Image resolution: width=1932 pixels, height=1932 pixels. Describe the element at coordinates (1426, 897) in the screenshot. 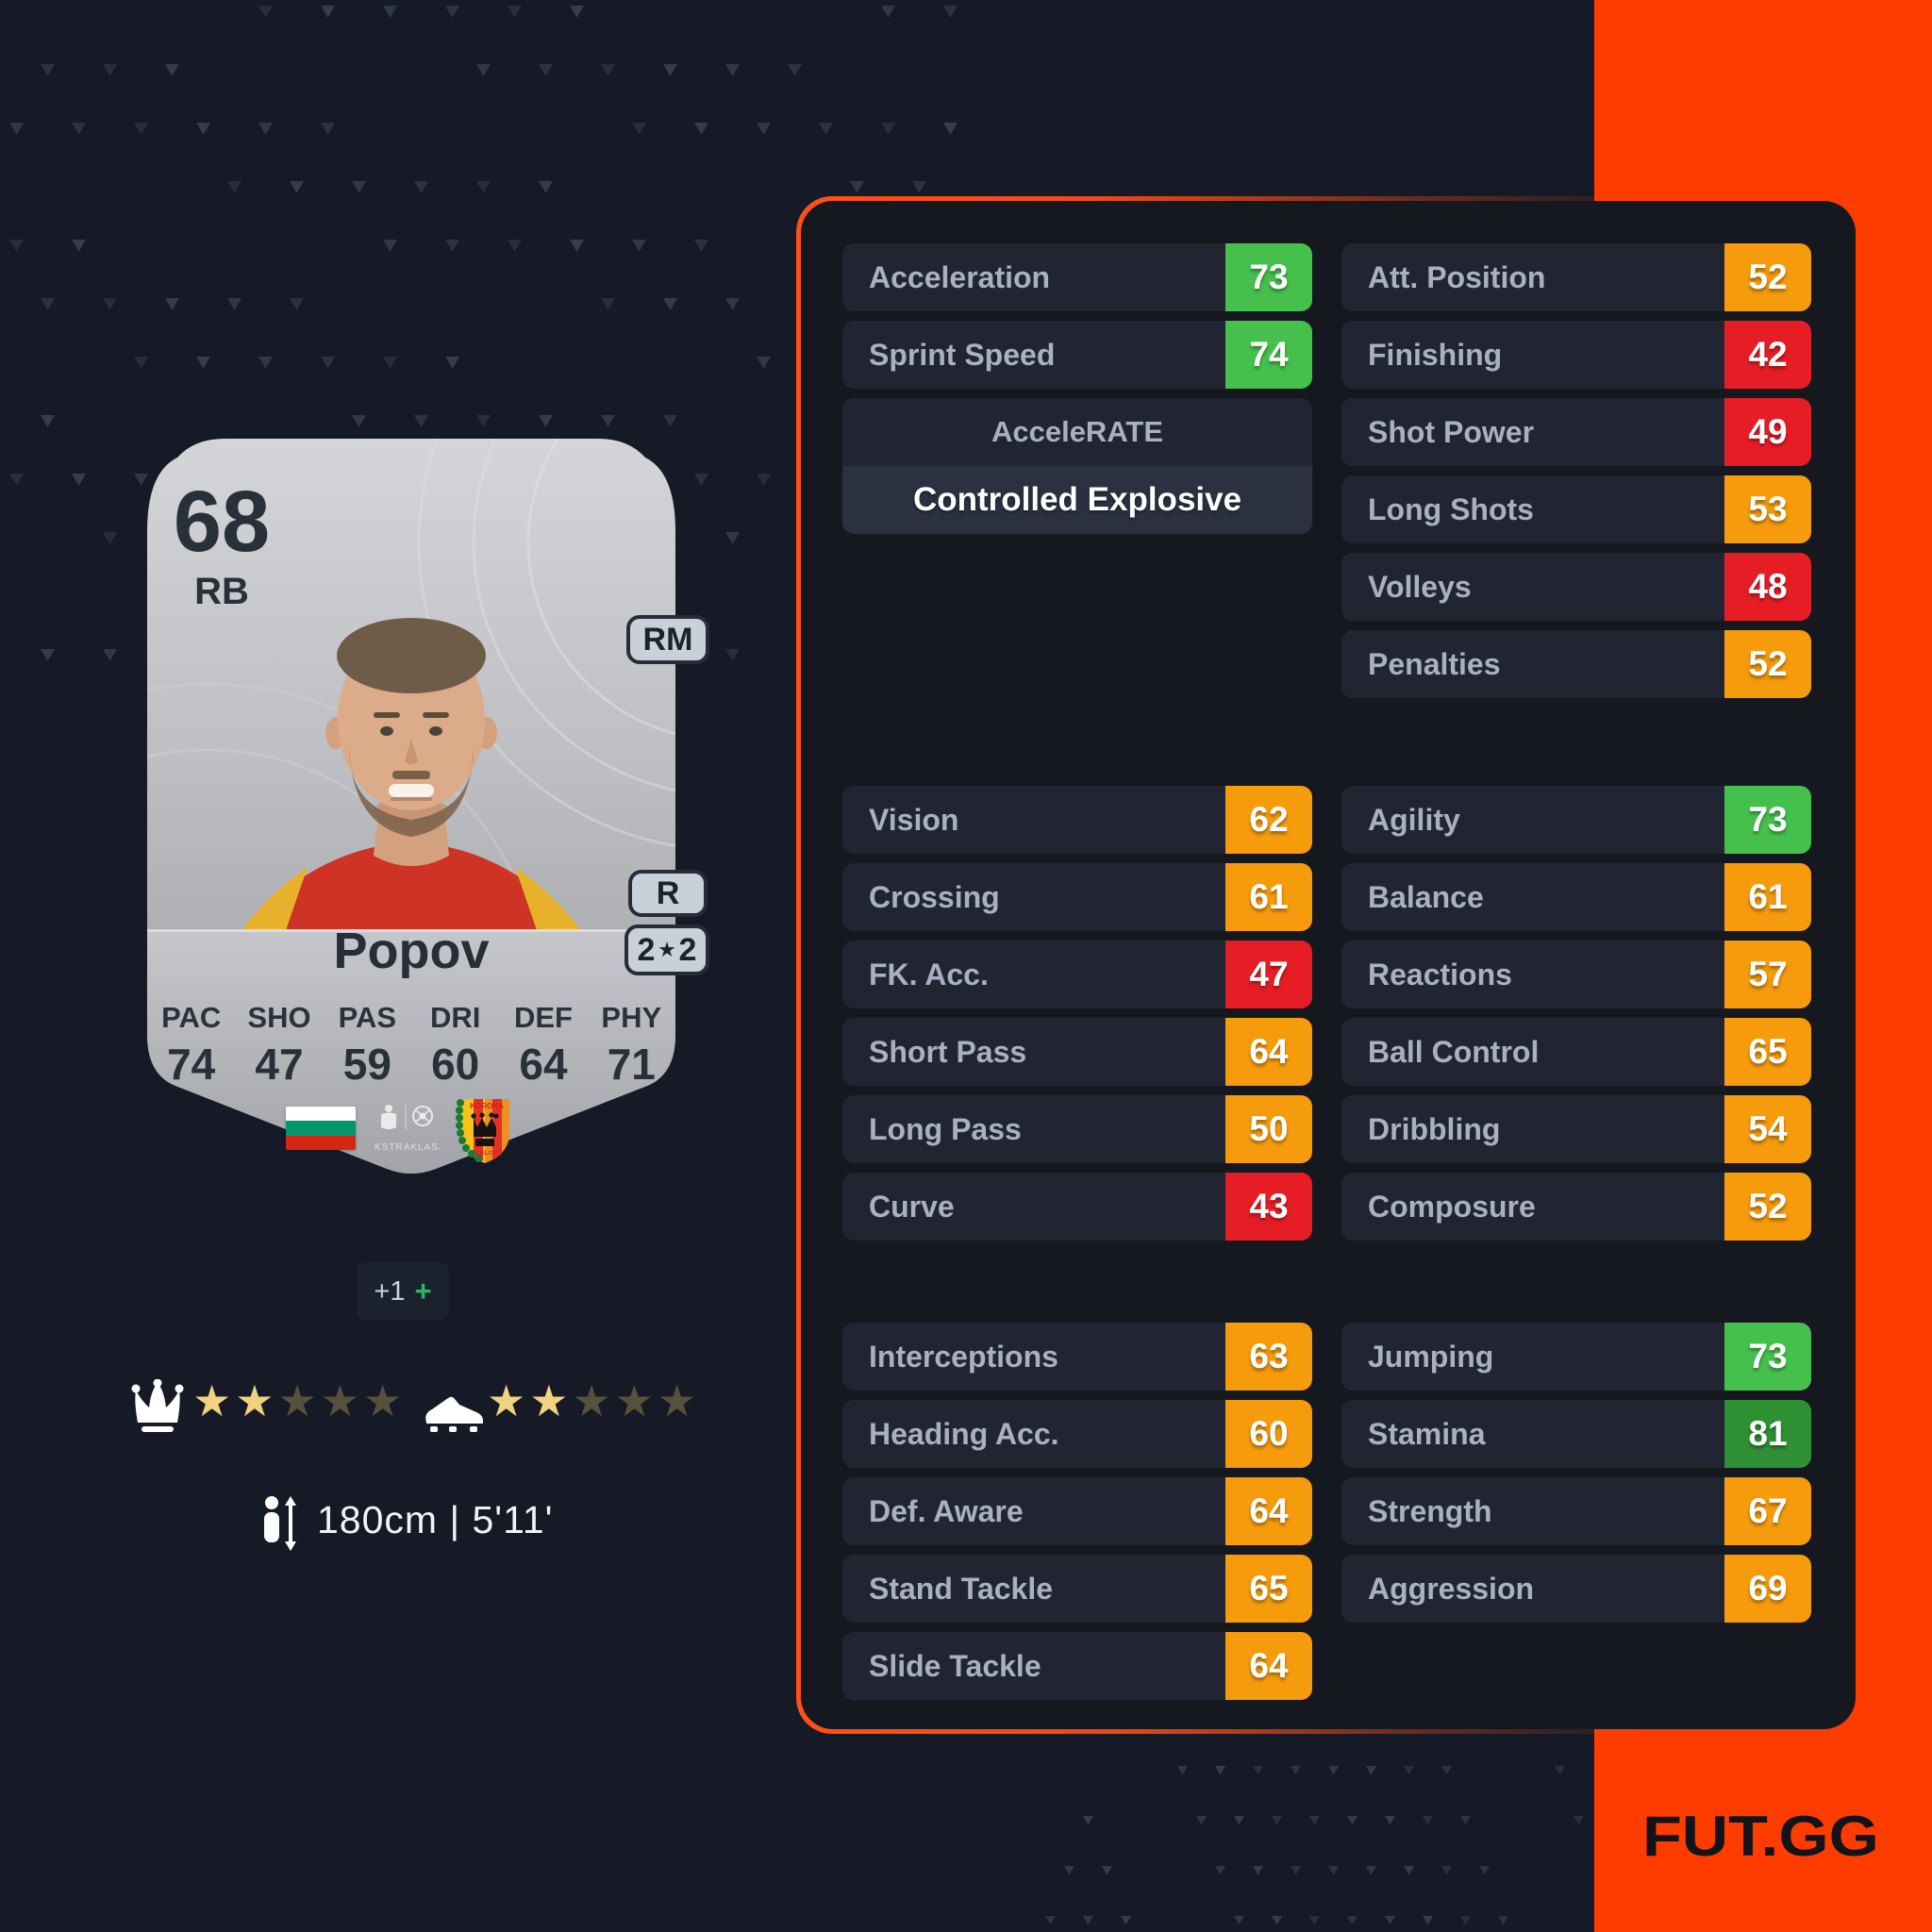

I see `stat-label: Balance` at that location.